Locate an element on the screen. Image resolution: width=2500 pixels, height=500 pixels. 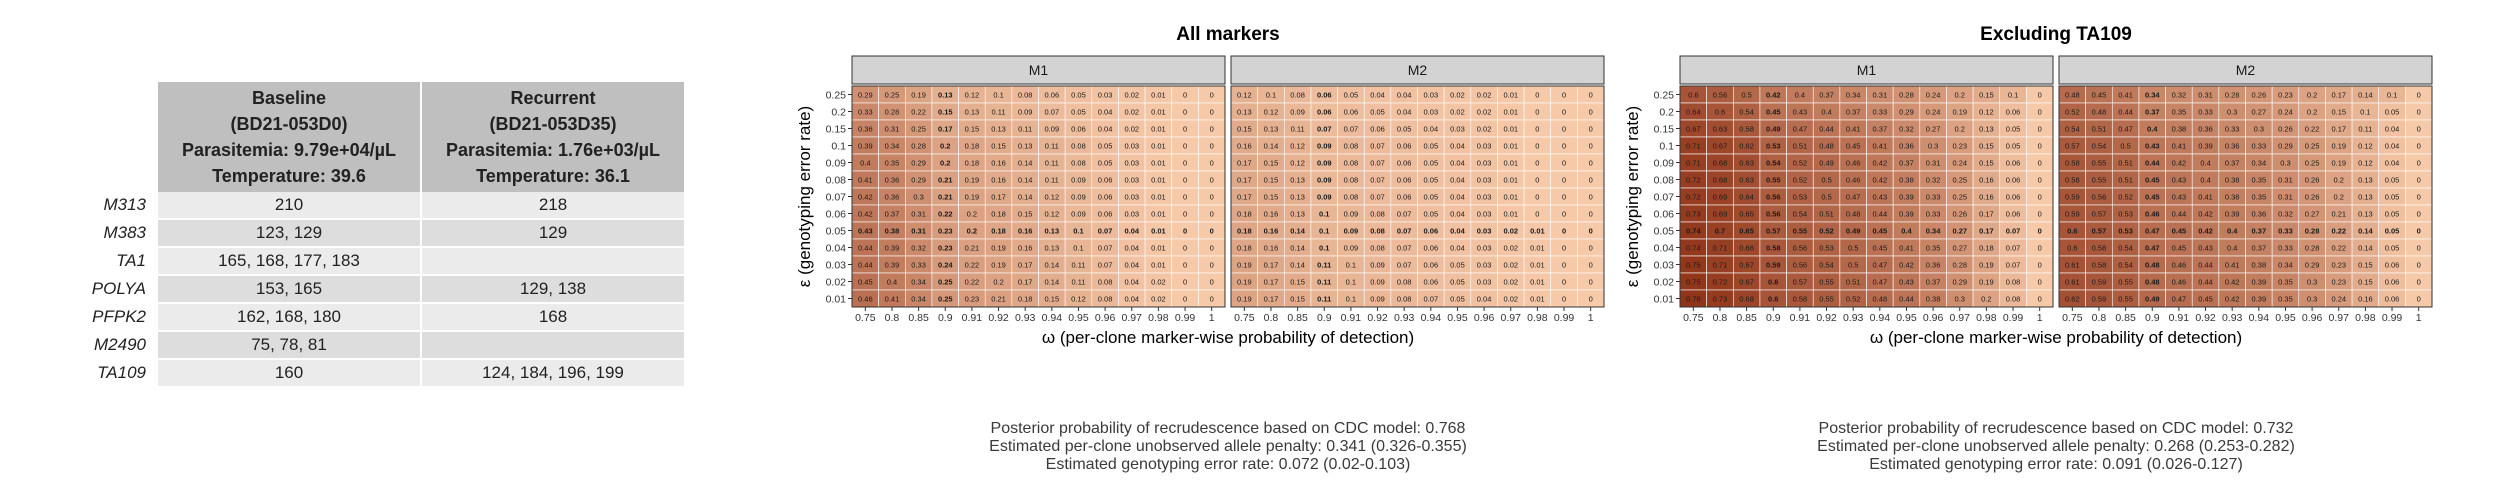
cell-label: 0.28 is located at coordinates (892, 112).